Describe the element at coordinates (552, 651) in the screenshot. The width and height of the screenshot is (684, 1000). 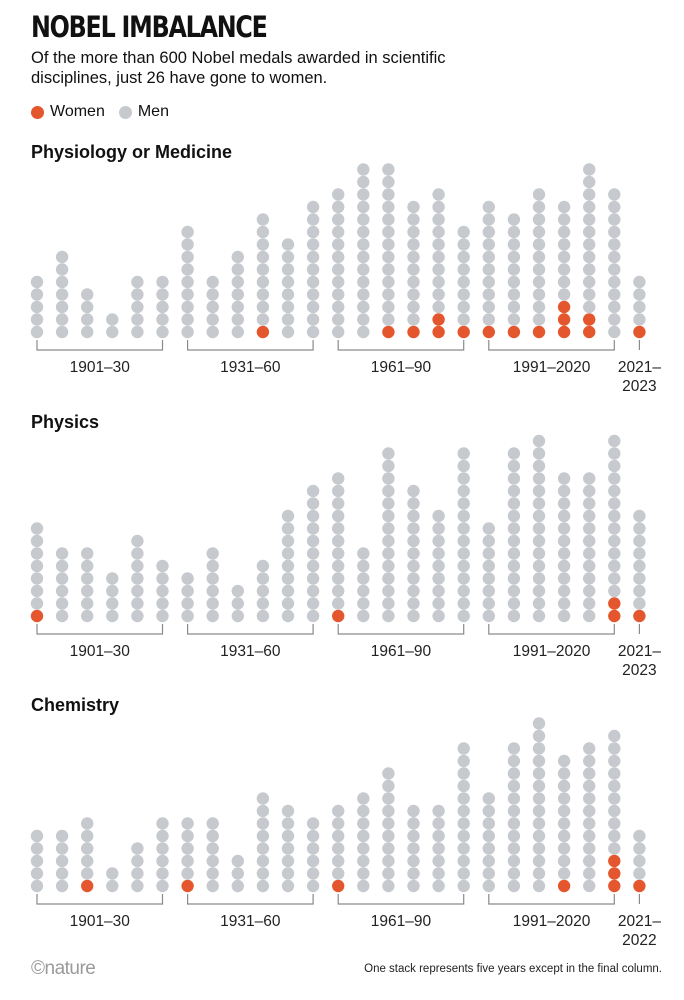
I see `group-label-physics: 1991–2020` at that location.